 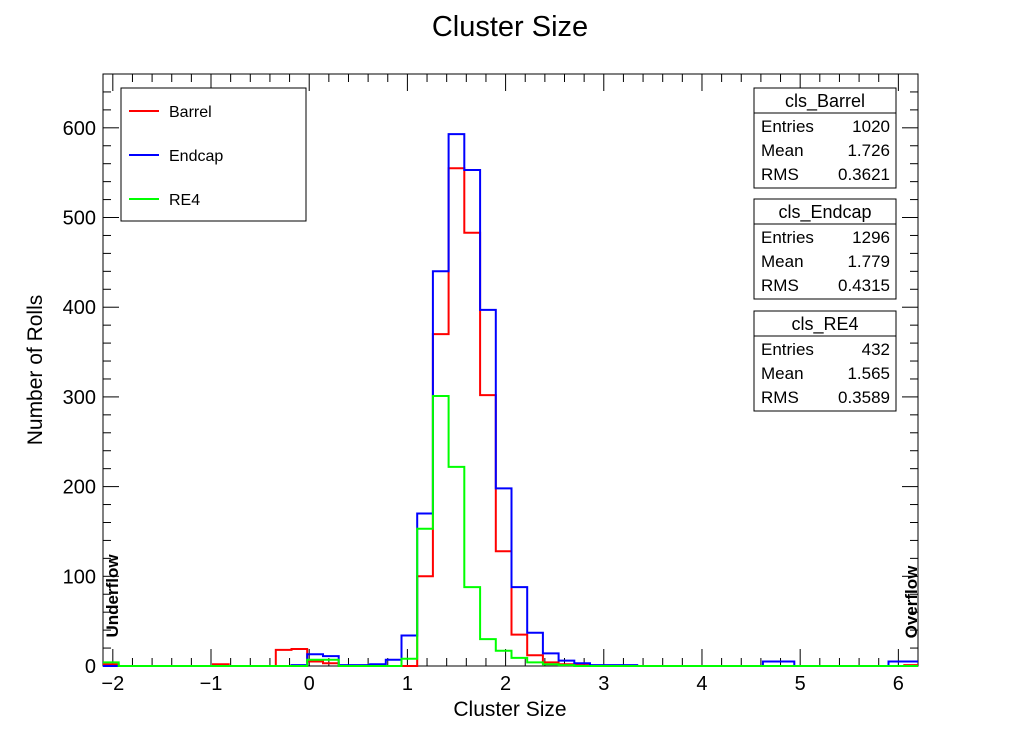 I want to click on legend-label: RE4, so click(x=184, y=200).